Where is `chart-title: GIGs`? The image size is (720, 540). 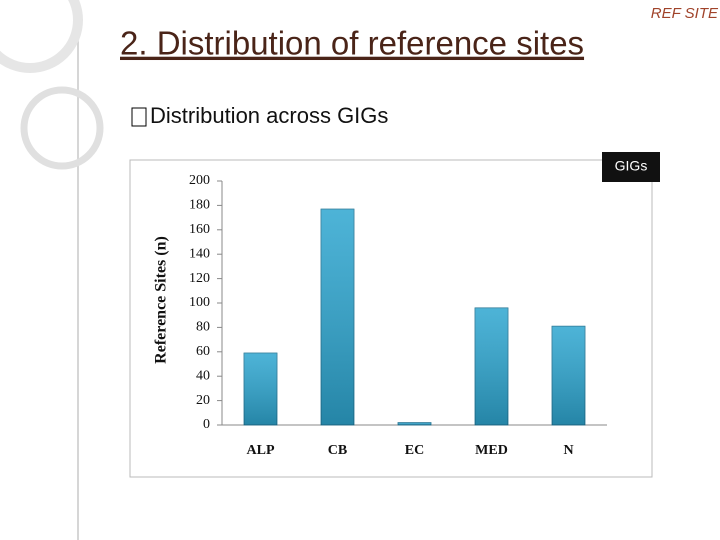 chart-title: GIGs is located at coordinates (631, 166).